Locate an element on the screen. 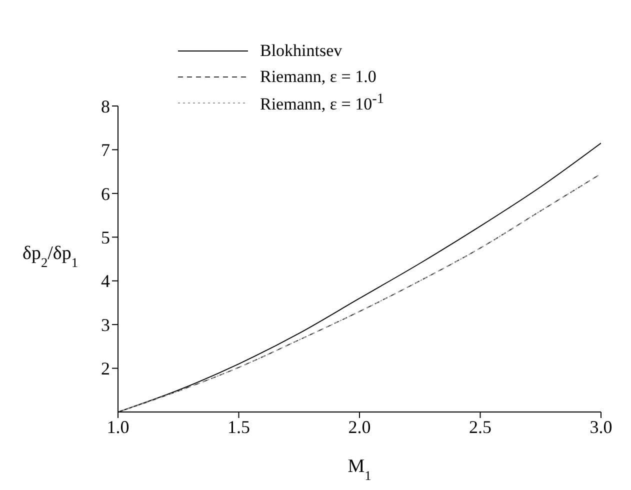  x-tick-label: 1.0 is located at coordinates (118, 426).